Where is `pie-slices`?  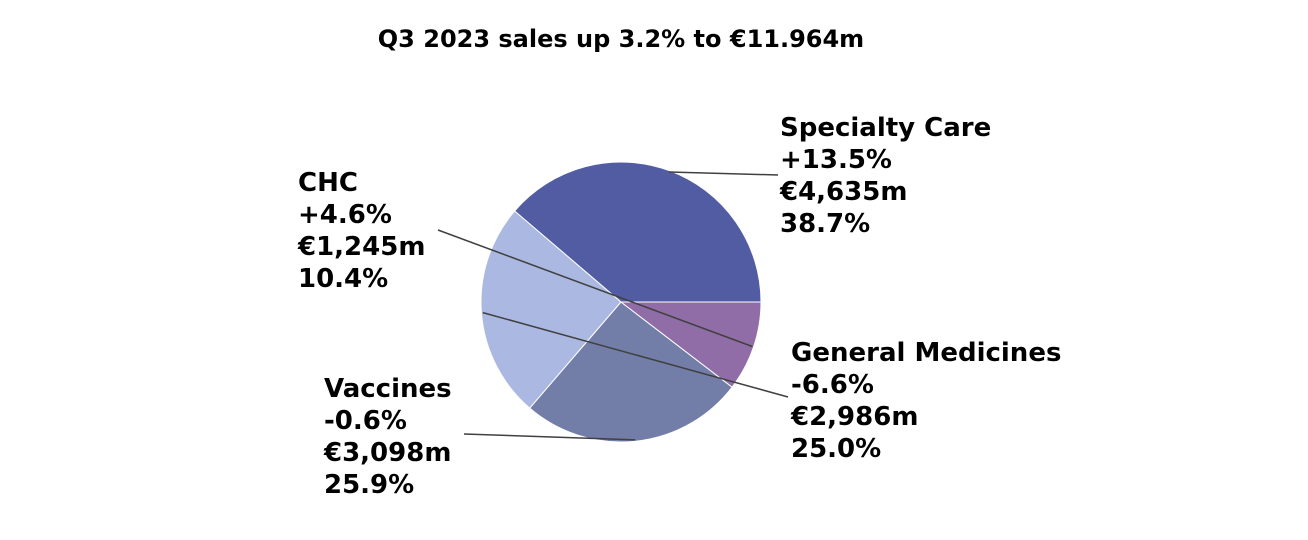 pie-slices is located at coordinates (621, 302).